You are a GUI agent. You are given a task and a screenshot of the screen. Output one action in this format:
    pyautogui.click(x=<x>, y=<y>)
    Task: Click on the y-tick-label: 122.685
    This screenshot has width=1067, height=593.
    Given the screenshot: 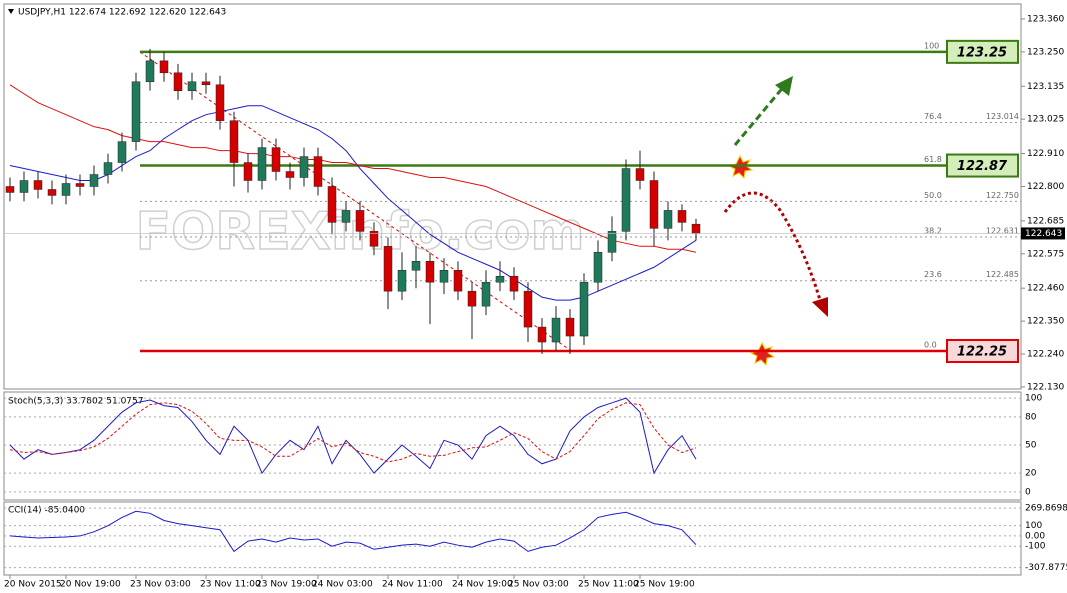 What is the action you would take?
    pyautogui.click(x=1045, y=221)
    